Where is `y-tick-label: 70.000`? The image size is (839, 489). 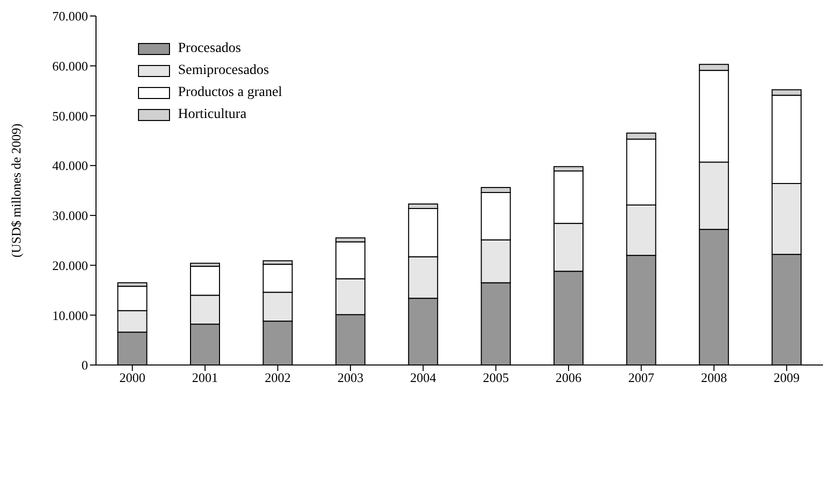
y-tick-label: 70.000 is located at coordinates (70, 16).